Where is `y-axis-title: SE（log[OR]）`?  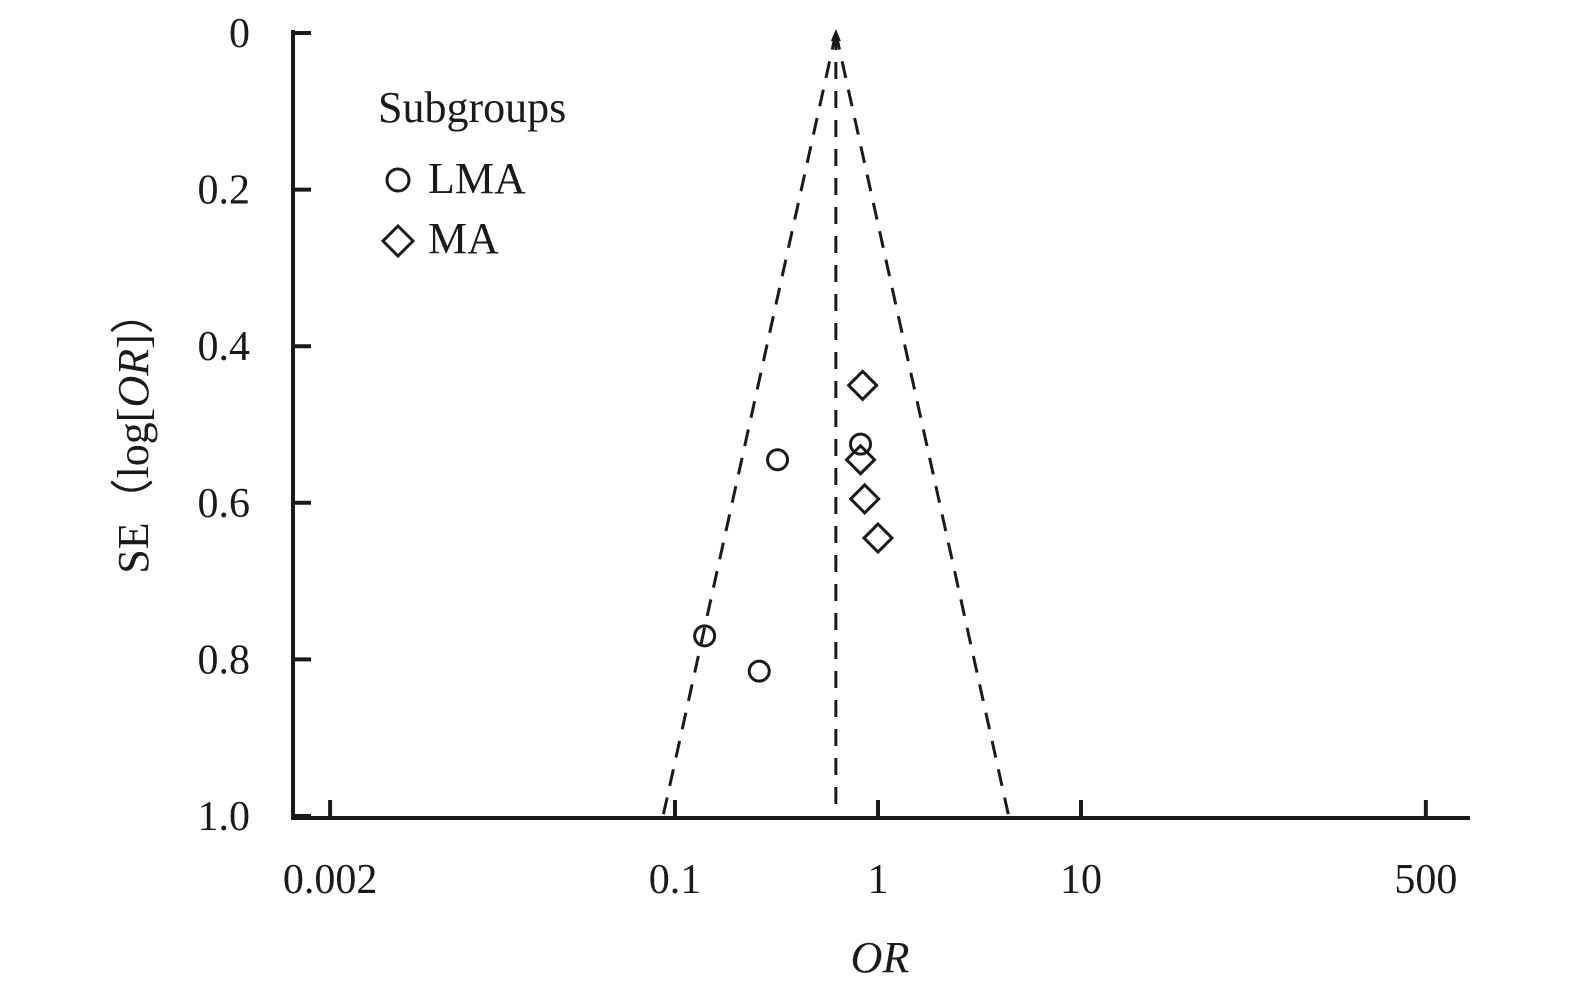
y-axis-title: SE（log[OR]） is located at coordinates (133, 432).